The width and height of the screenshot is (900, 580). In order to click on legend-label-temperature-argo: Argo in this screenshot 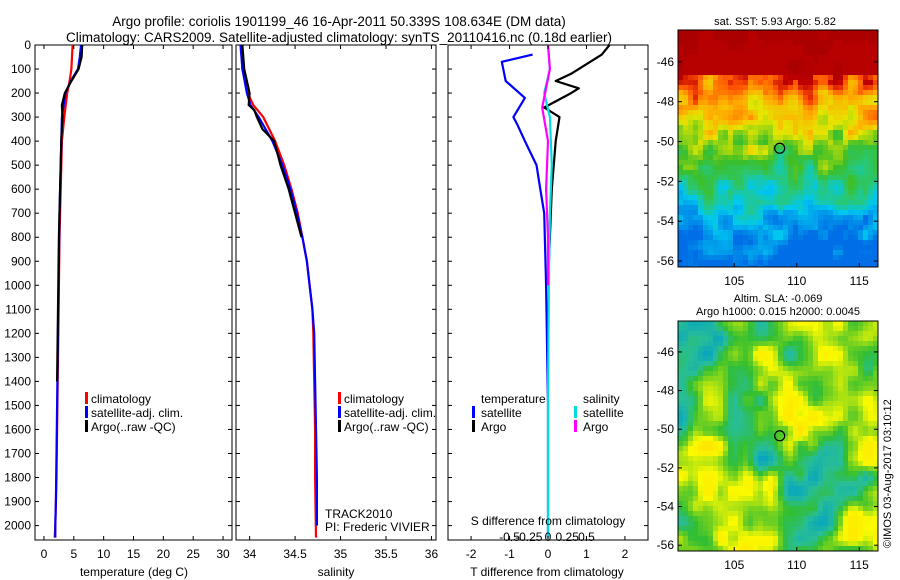, I will do `click(494, 427)`.